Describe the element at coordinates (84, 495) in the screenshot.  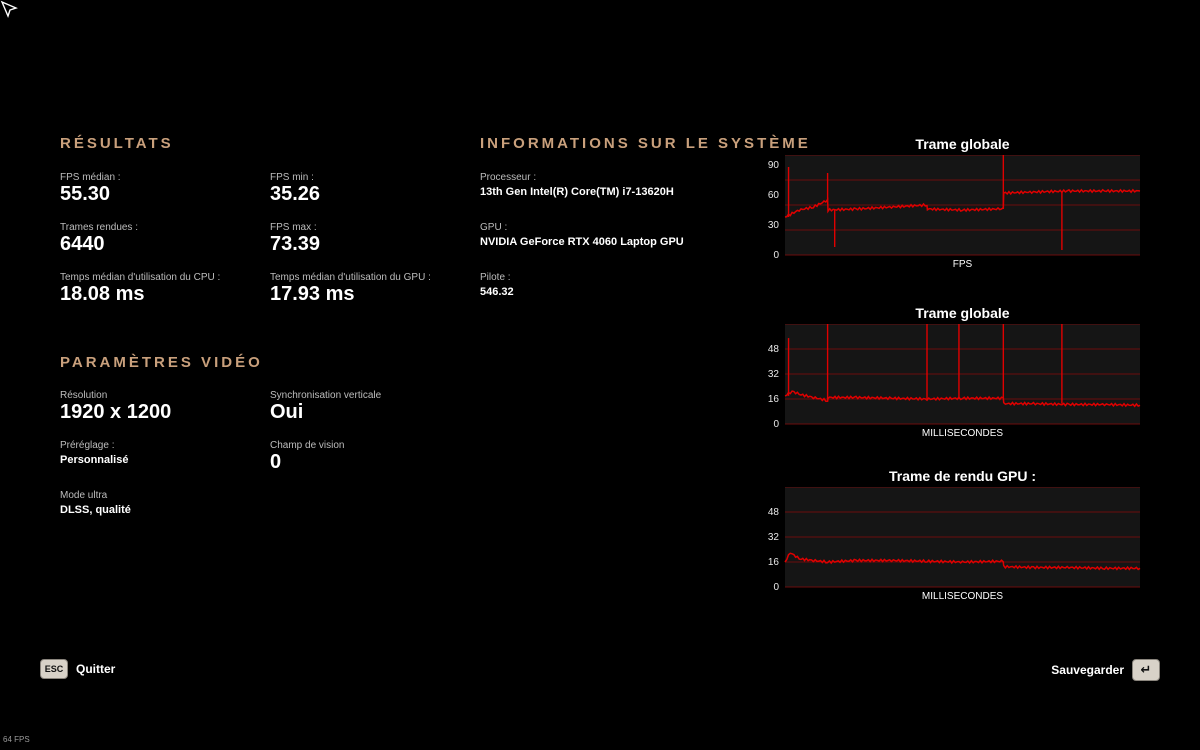
I see `video-label: Mode ultra` at that location.